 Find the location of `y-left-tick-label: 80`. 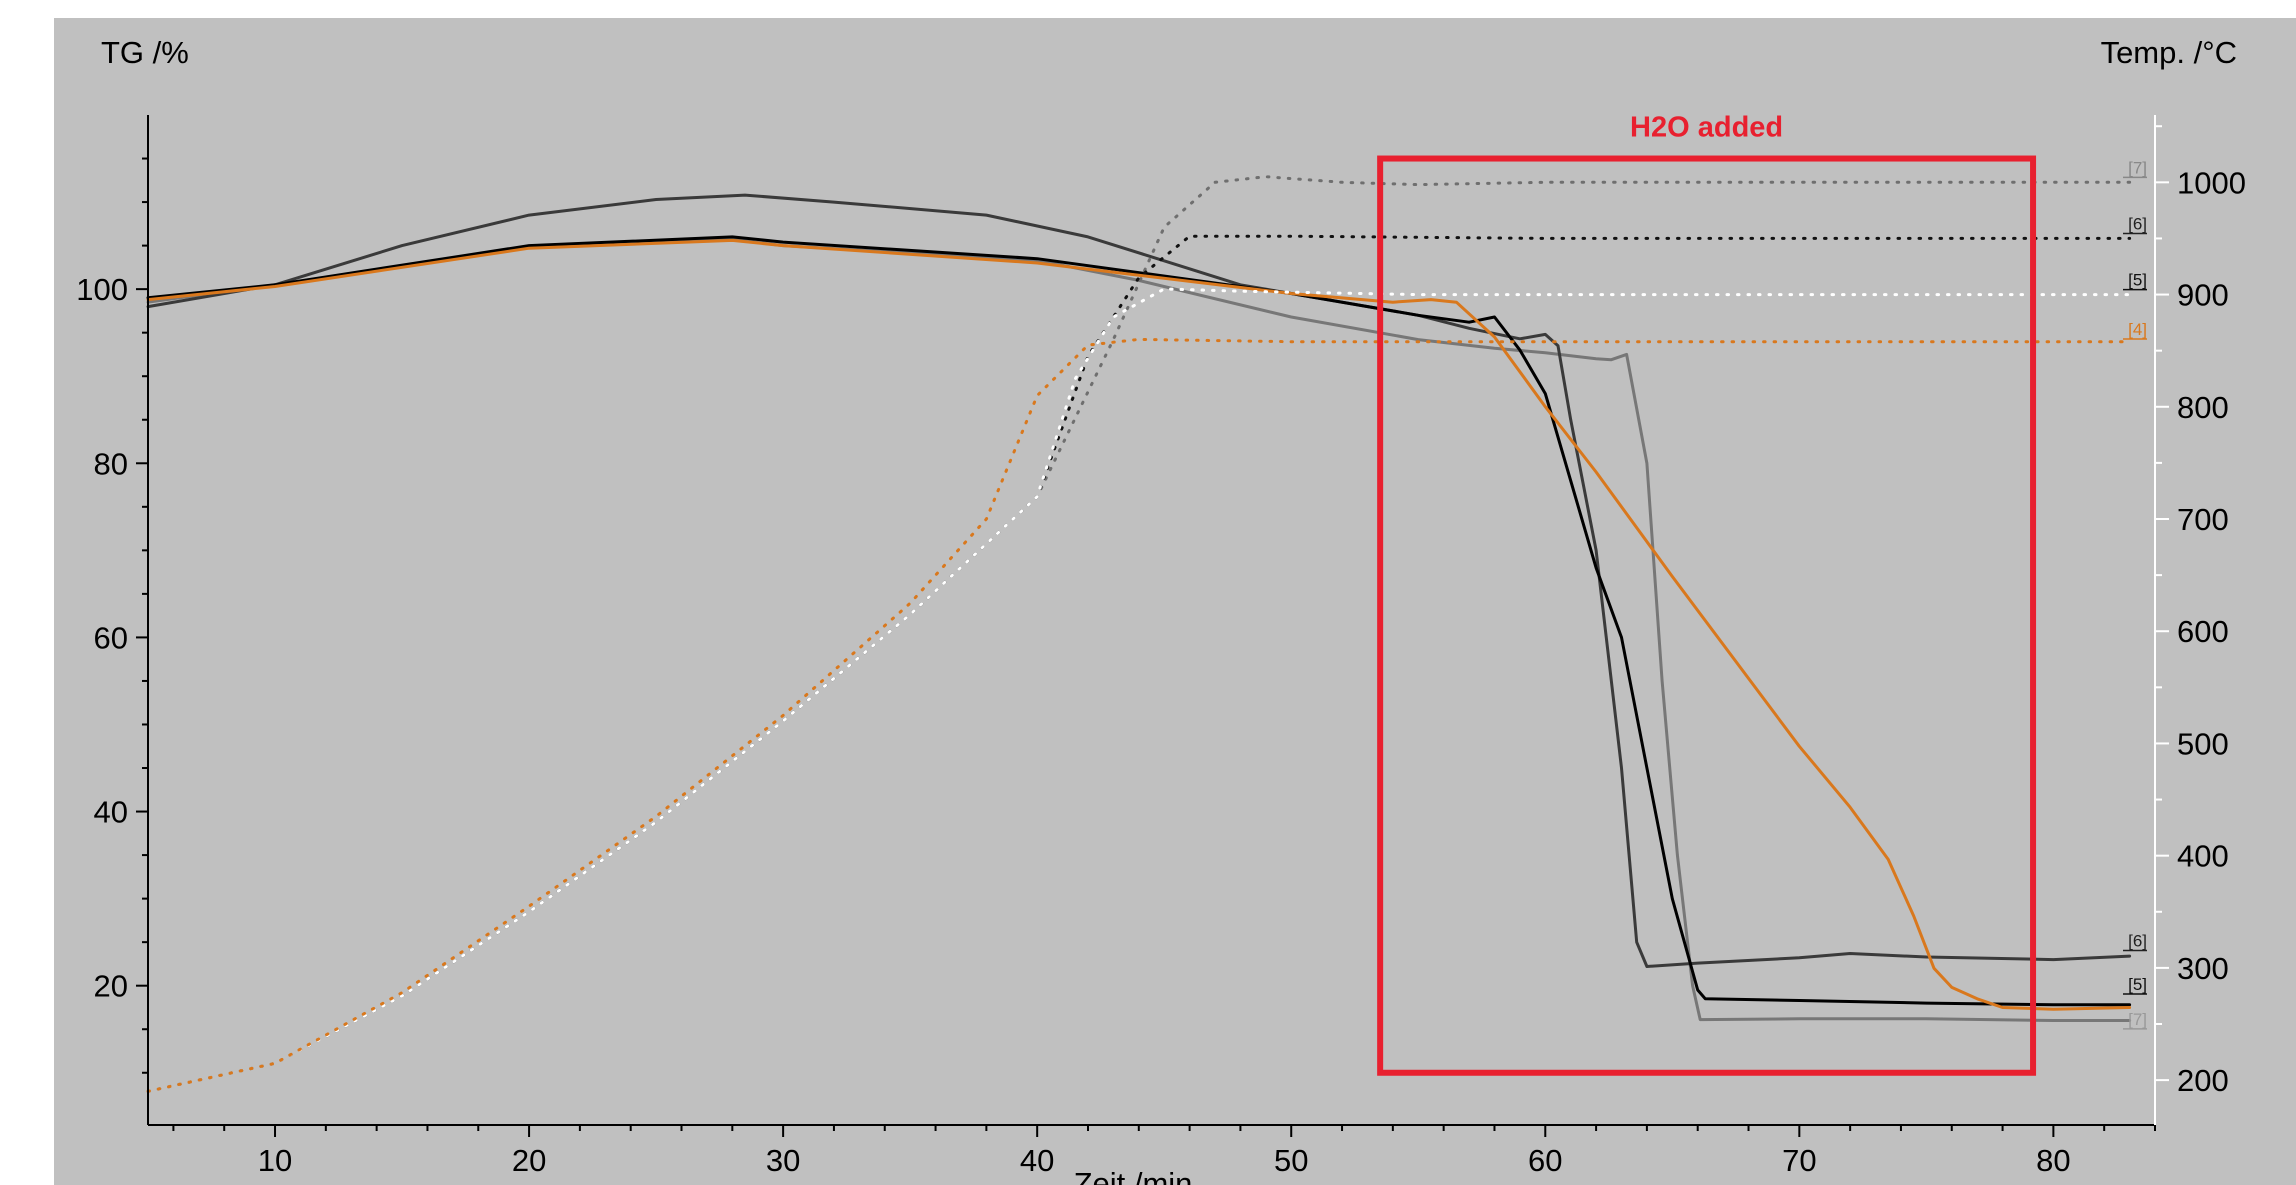

y-left-tick-label: 80 is located at coordinates (111, 463).